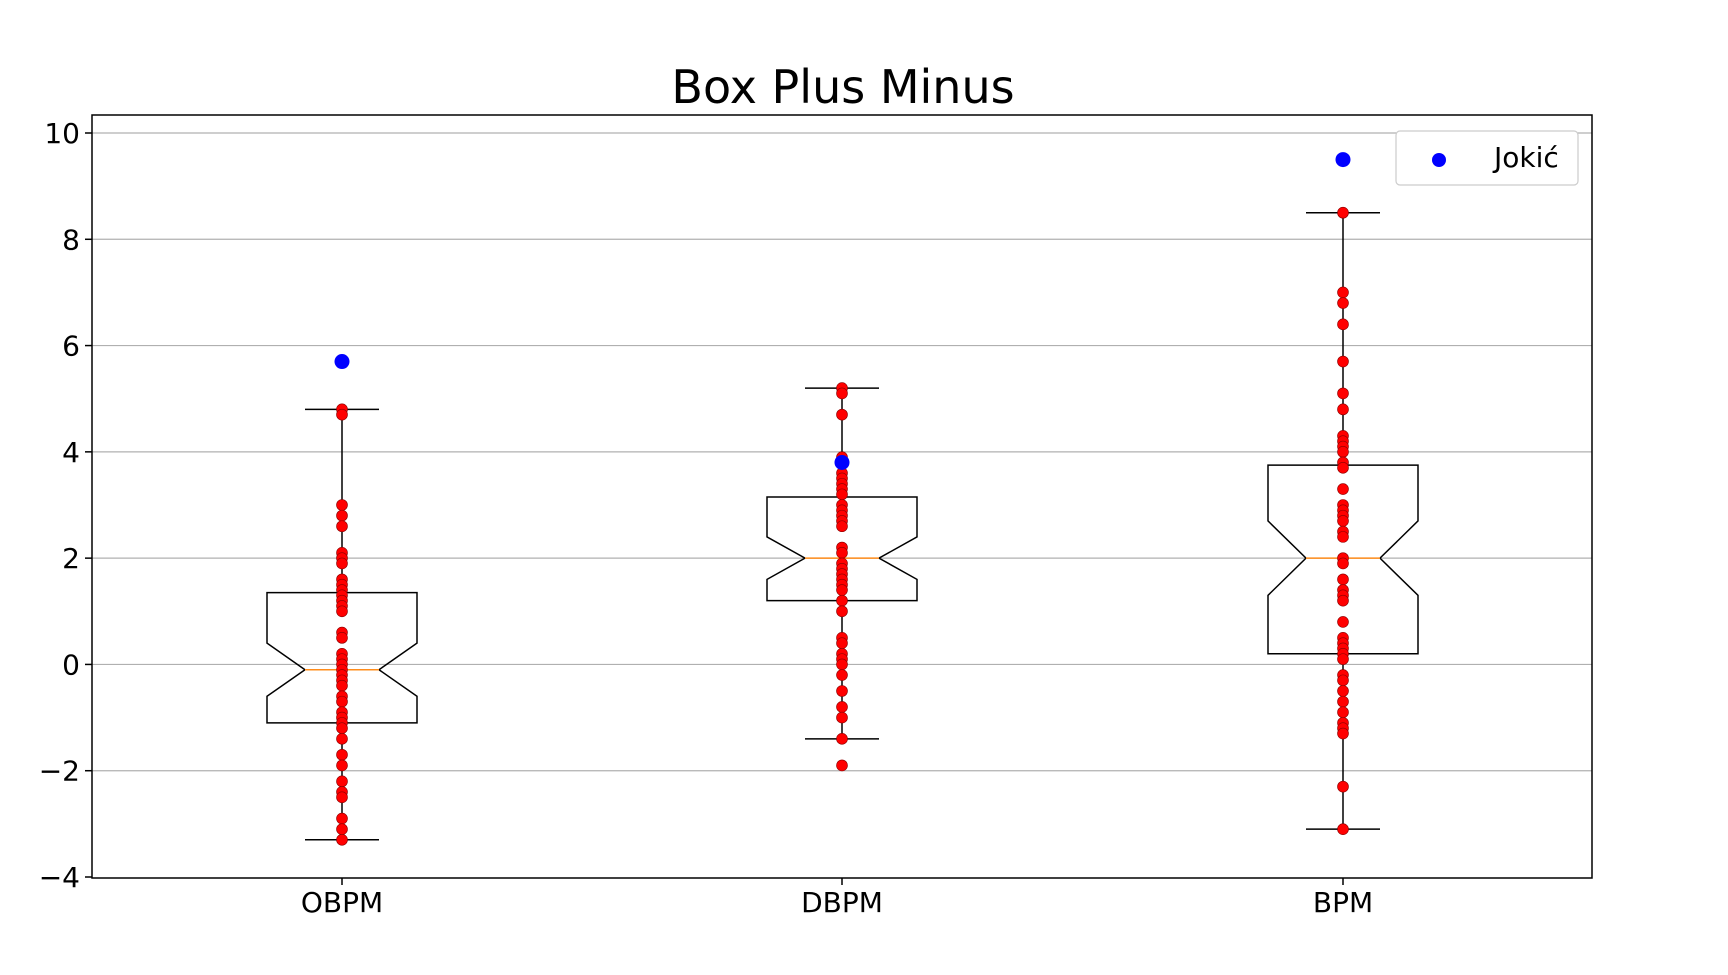  I want to click on x-tick-label-bpm: BPM, so click(1343, 902).